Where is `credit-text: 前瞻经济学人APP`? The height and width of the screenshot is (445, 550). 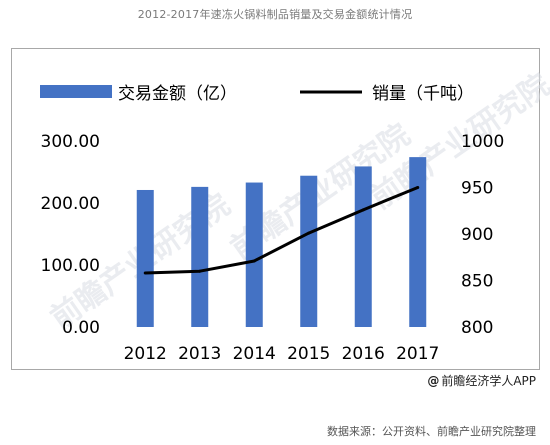 credit-text: 前瞻经济学人APP is located at coordinates (488, 381).